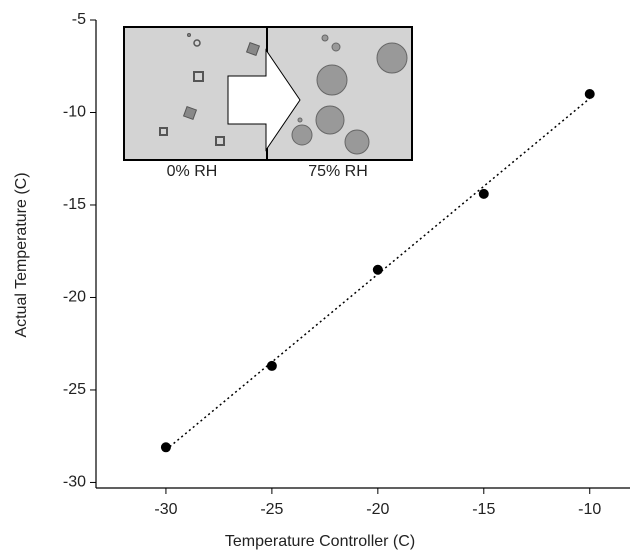  What do you see at coordinates (74, 204) in the screenshot?
I see `y-tick-label: -15` at bounding box center [74, 204].